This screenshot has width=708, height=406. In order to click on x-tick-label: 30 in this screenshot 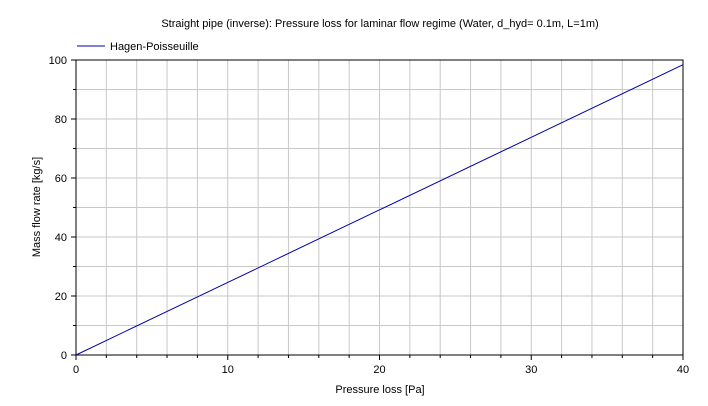, I will do `click(531, 370)`.